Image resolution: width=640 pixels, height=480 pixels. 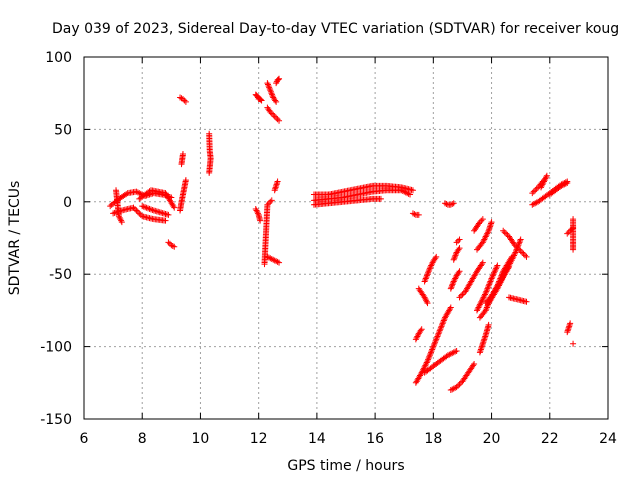 I want to click on y-tick-label: 50, so click(x=63, y=130).